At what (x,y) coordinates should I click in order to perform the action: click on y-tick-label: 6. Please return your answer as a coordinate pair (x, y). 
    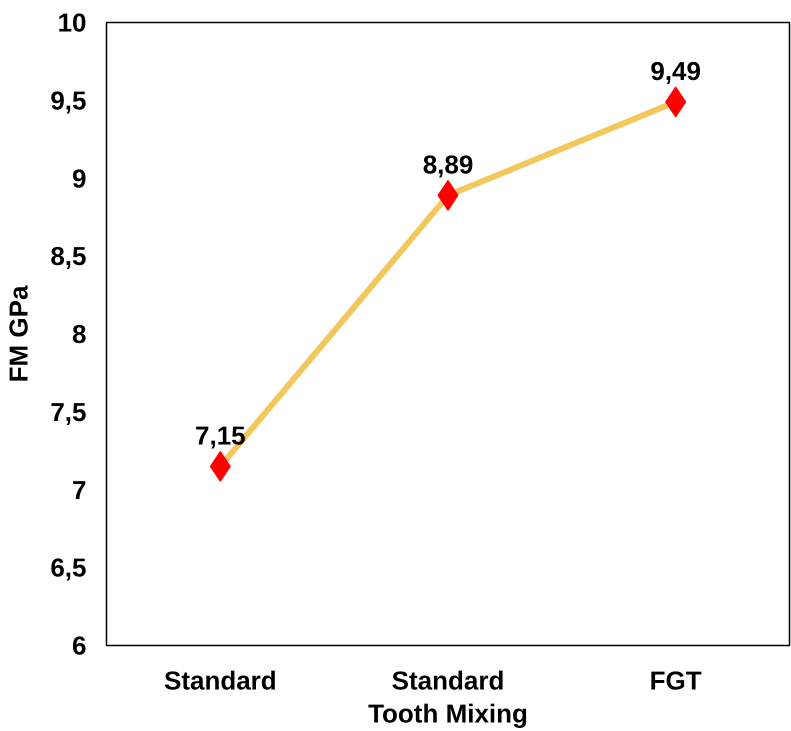
    Looking at the image, I should click on (79, 645).